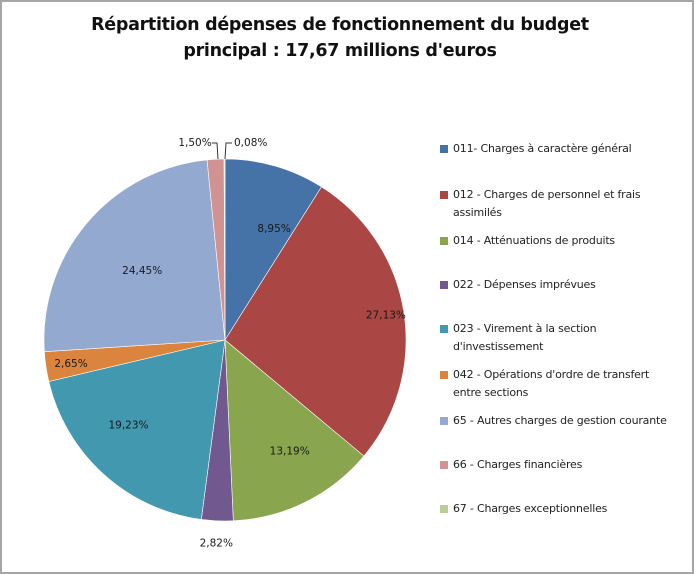  I want to click on legend-label: 66 - Charges financières, so click(518, 464).